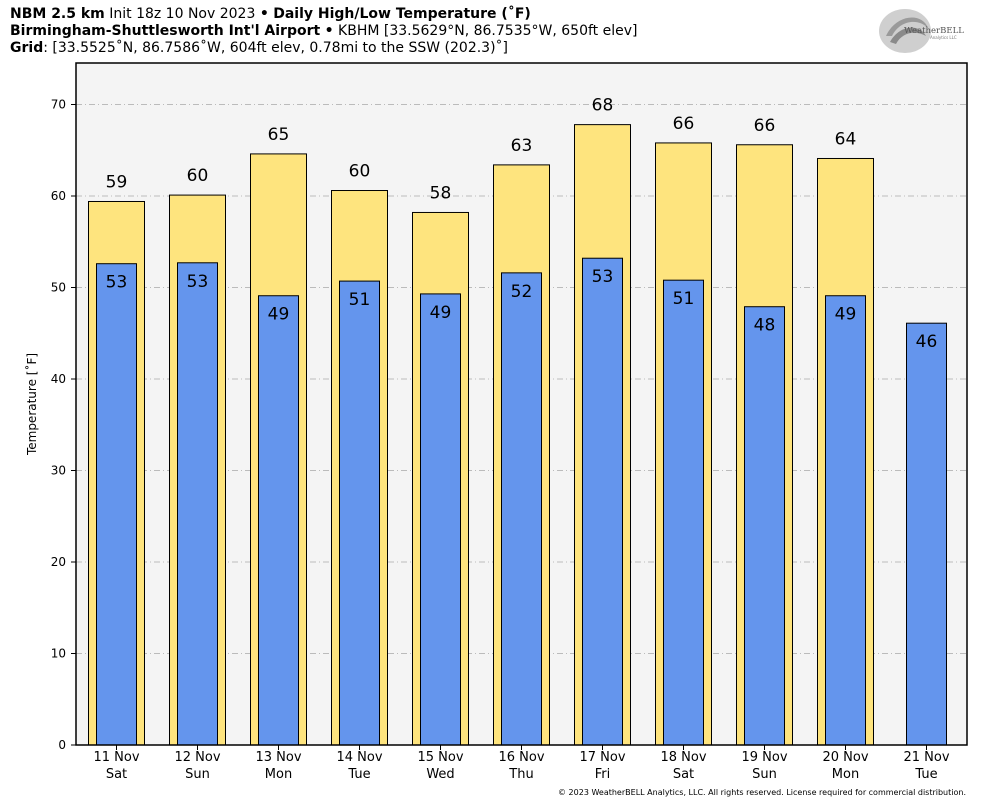 This screenshot has height=808, width=984. Describe the element at coordinates (943, 37) in the screenshot. I see `logo-subtext: Analytics LLC` at that location.